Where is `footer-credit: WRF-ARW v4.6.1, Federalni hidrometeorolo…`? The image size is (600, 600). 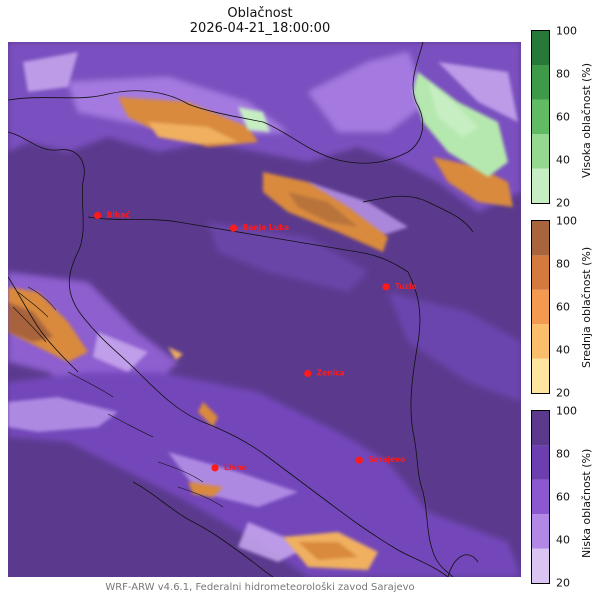 footer-credit: WRF-ARW v4.6.1, Federalni hidrometeorolo… is located at coordinates (260, 587).